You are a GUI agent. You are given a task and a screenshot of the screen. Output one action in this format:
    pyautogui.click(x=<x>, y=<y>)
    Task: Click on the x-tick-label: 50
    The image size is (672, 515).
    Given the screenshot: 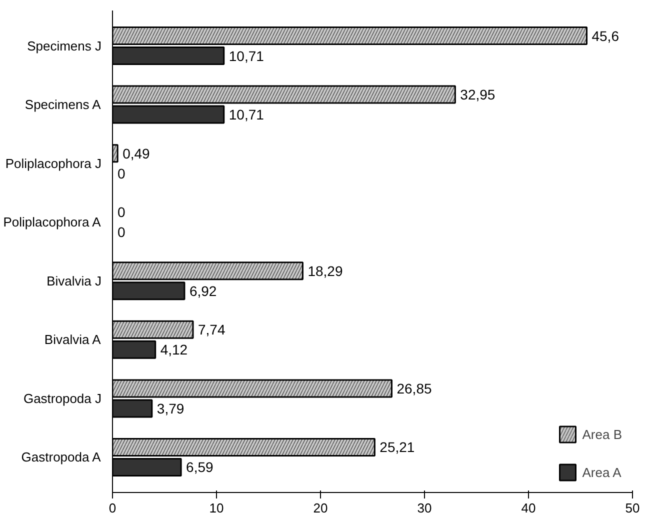 What is the action you would take?
    pyautogui.click(x=632, y=507)
    